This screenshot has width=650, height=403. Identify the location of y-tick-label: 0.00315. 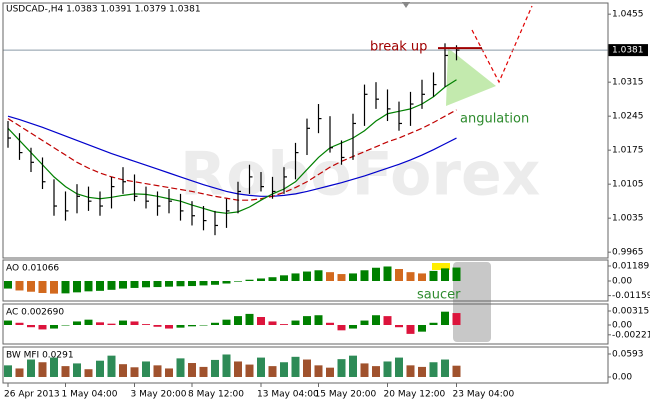
(630, 312).